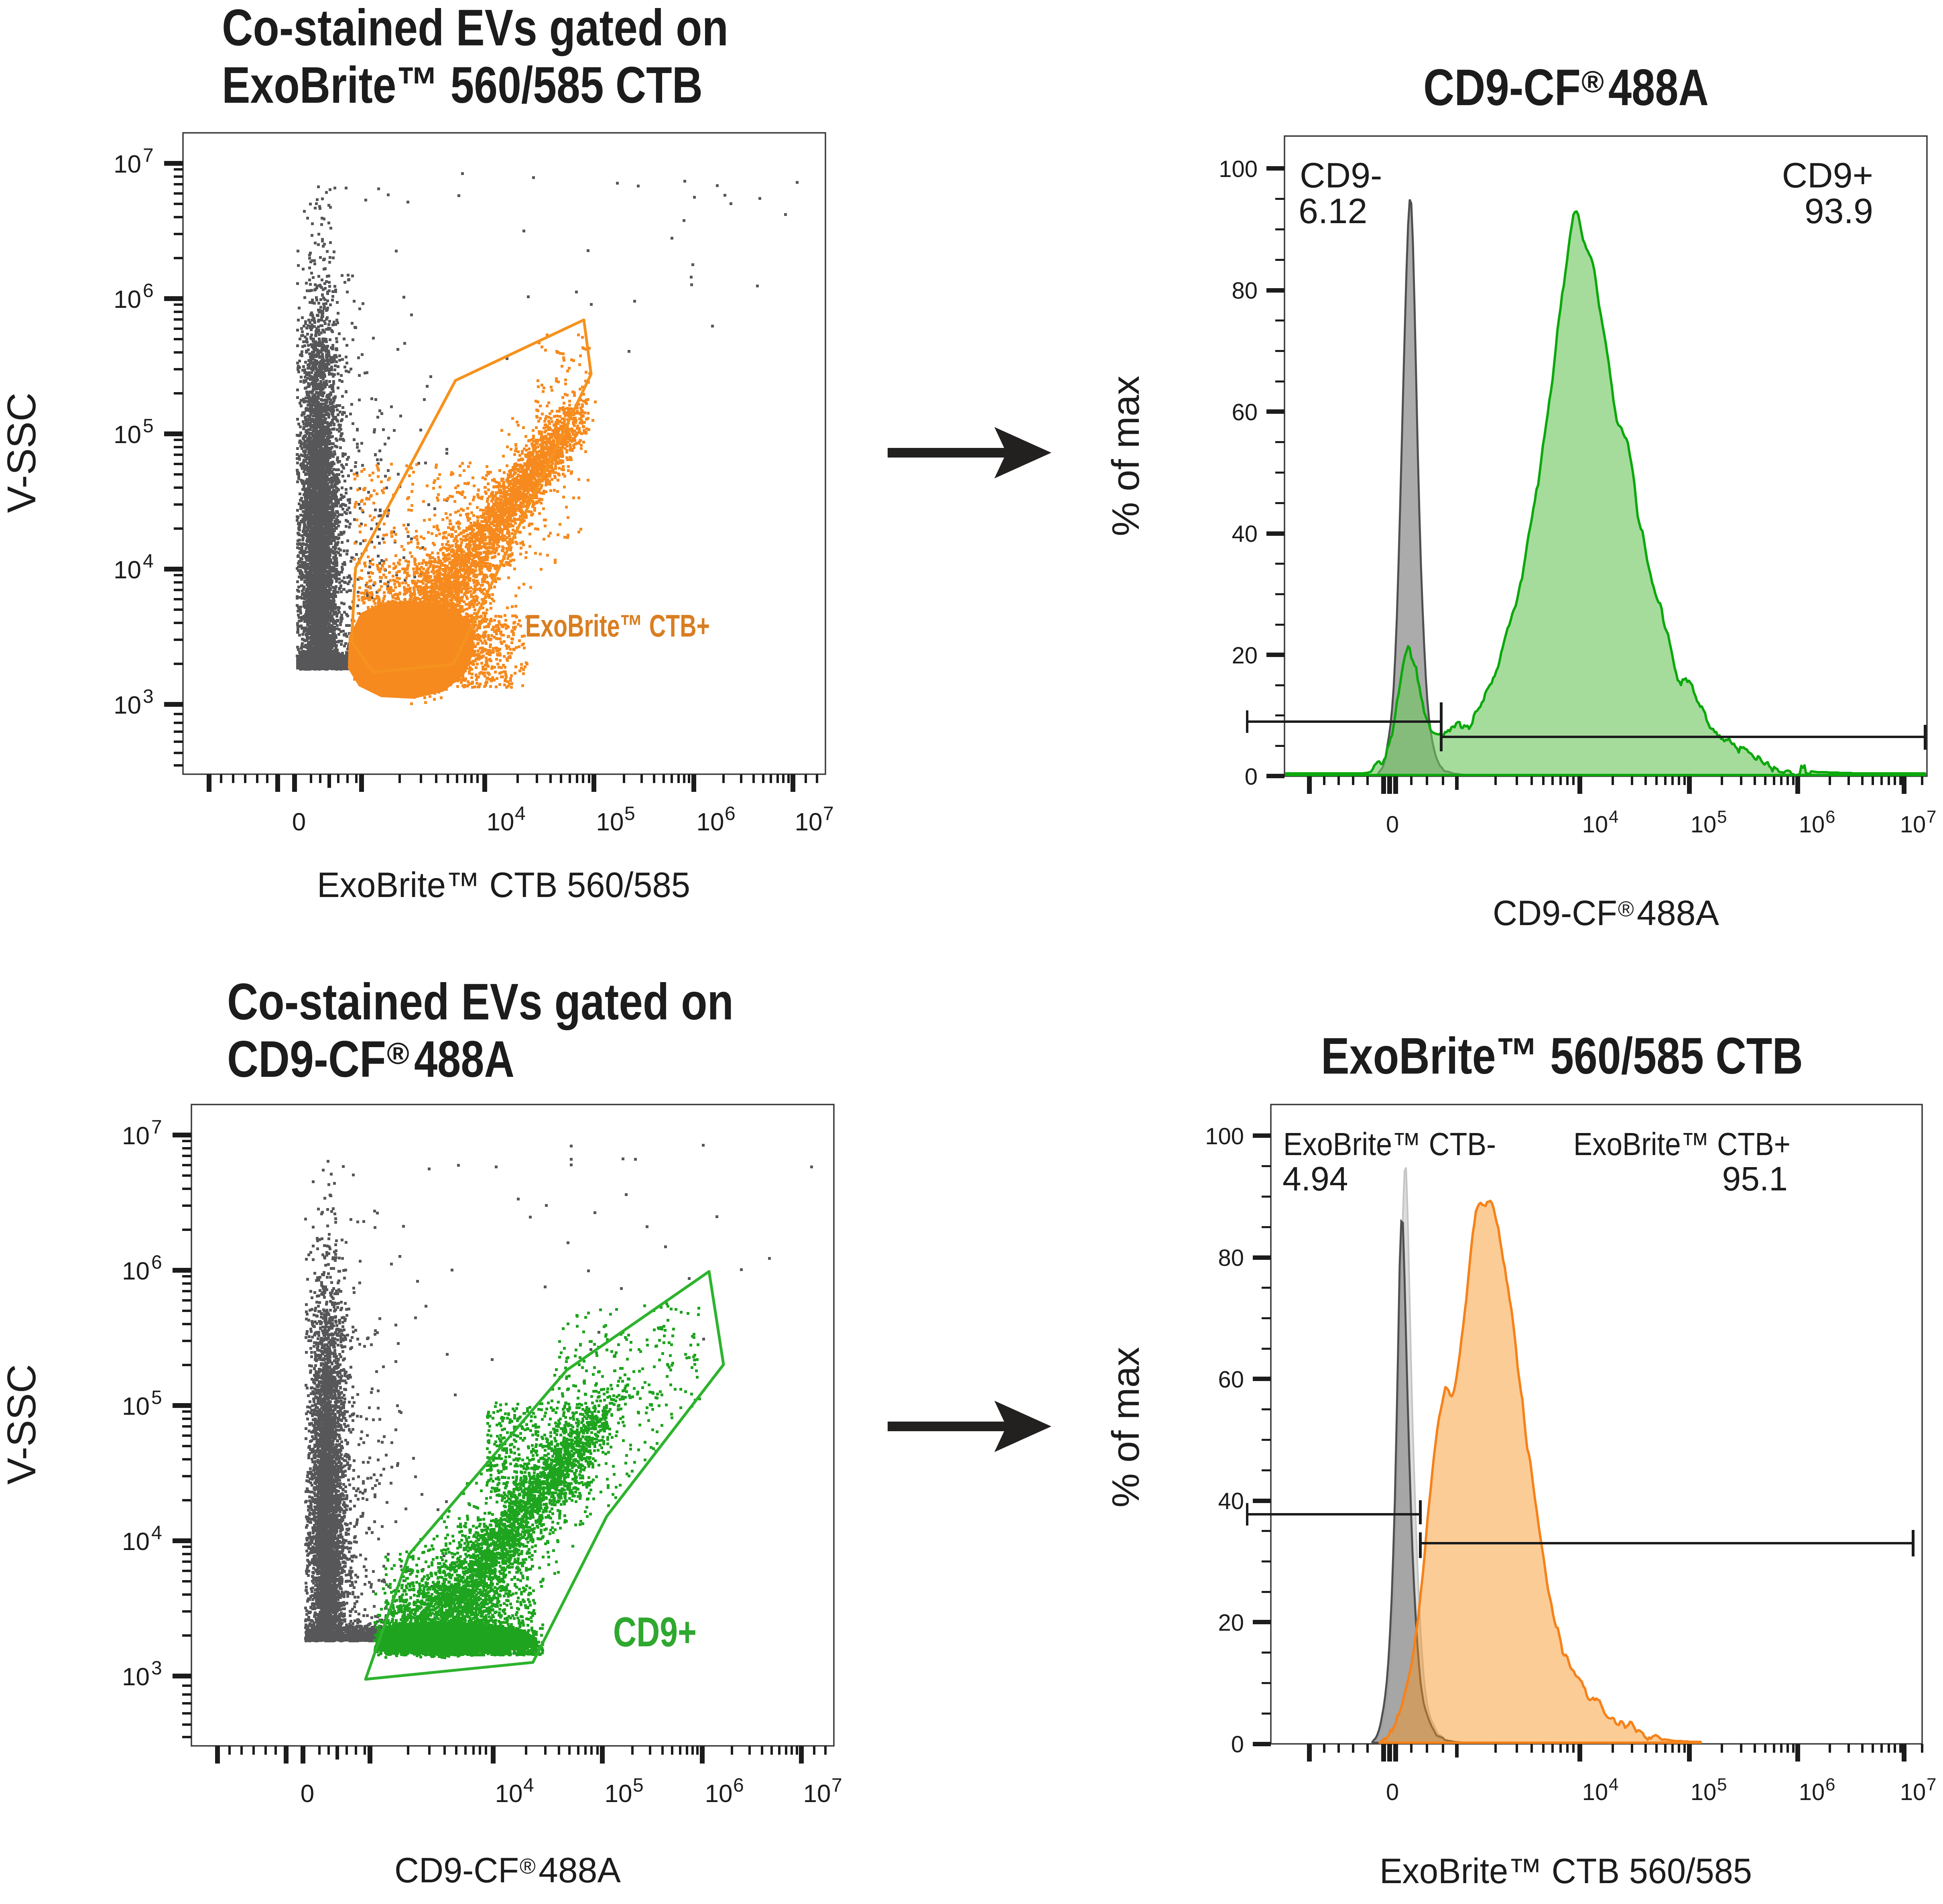  Describe the element at coordinates (1389, 1144) in the screenshot. I see `svg-text: ExoBrite™ CTB-` at that location.